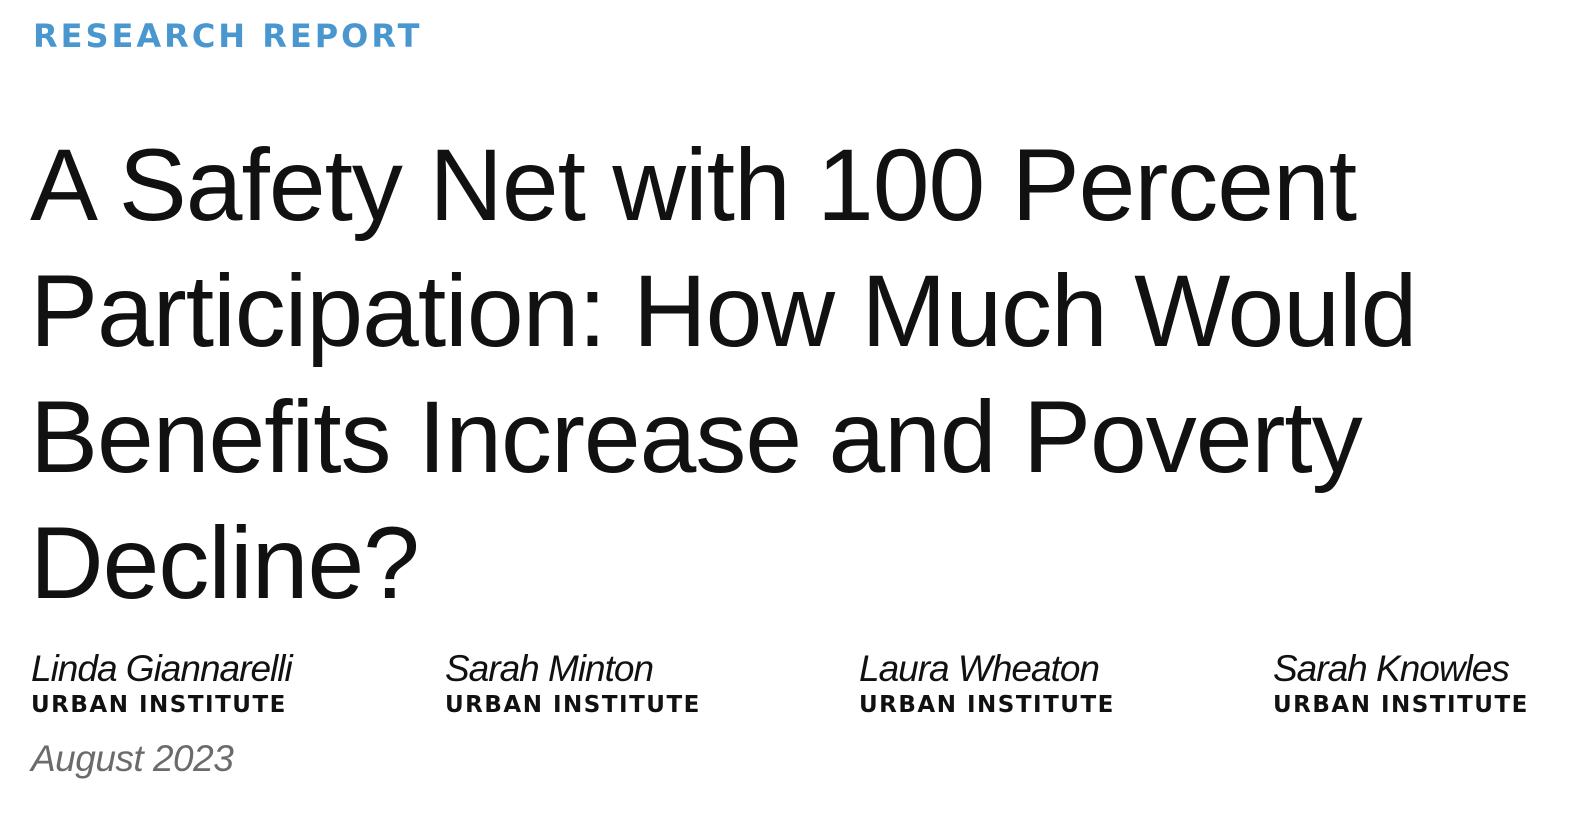 The image size is (1572, 838). I want to click on author-name: Sarah Knowles, so click(1391, 668).